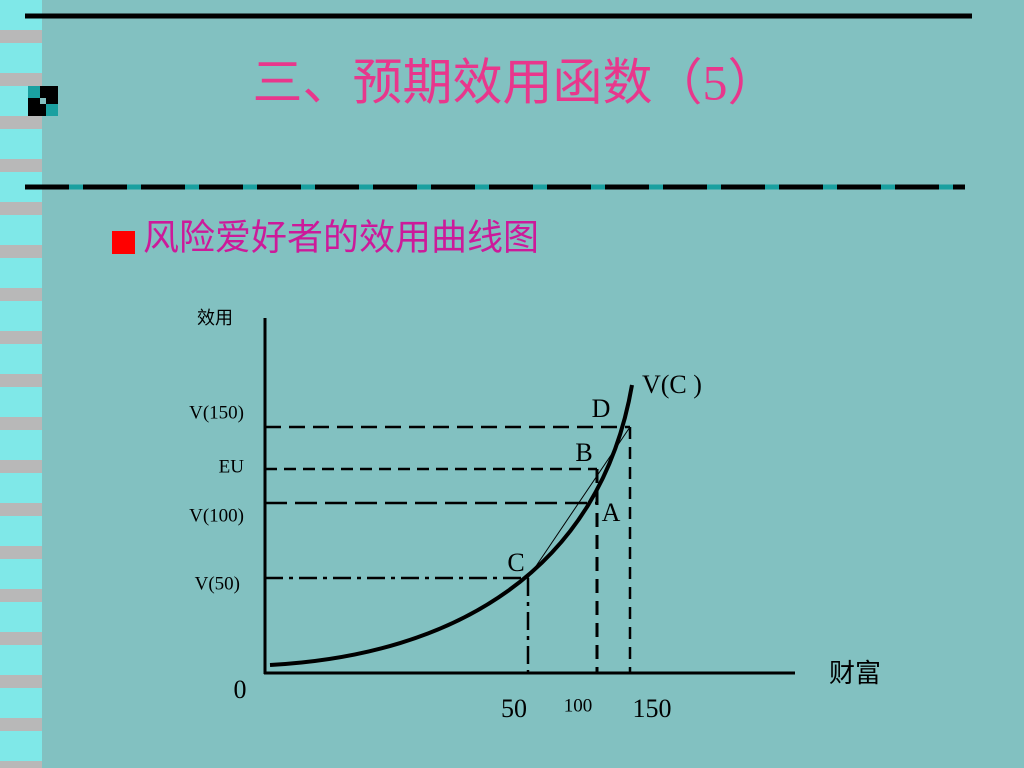 This screenshot has width=1024, height=768. Describe the element at coordinates (578, 705) in the screenshot. I see `x-label: 100` at that location.